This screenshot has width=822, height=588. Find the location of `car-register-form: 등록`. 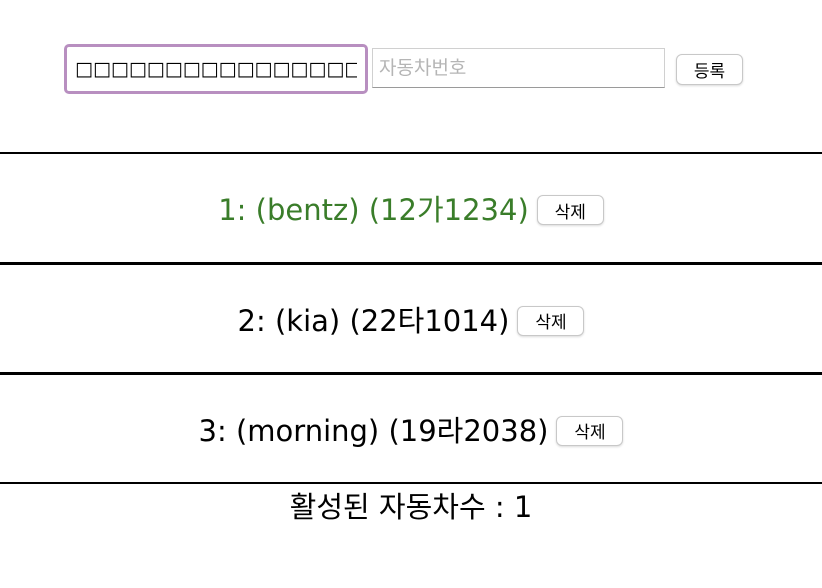

car-register-form: 등록 is located at coordinates (411, 69).